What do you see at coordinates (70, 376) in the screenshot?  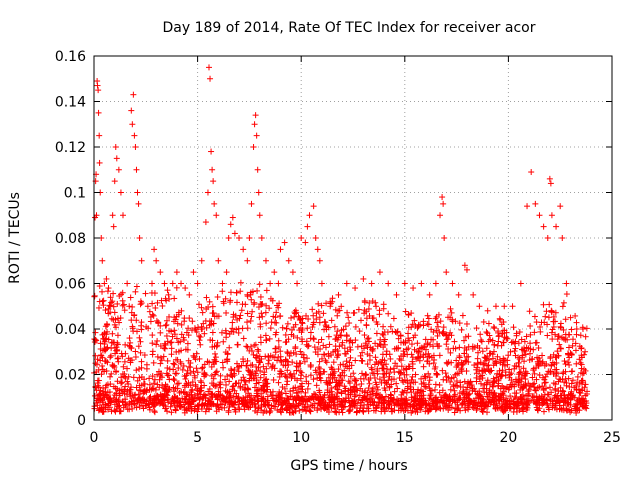 I see `y-tick-label: 0.02` at bounding box center [70, 376].